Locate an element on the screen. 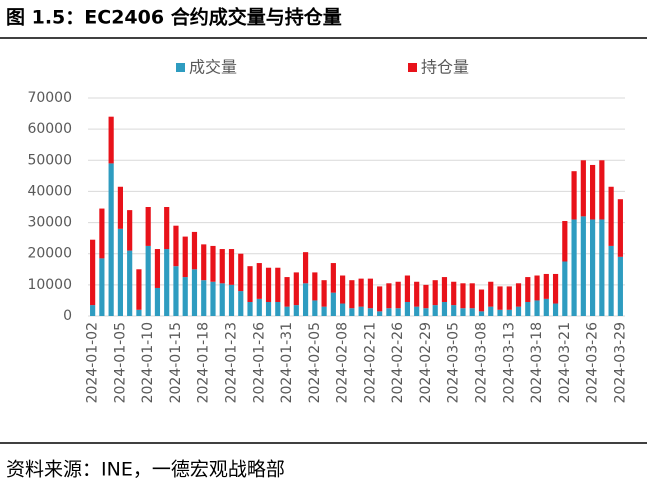 This screenshot has width=647, height=495. x-tick-label: 2024-01-26 is located at coordinates (259, 362).